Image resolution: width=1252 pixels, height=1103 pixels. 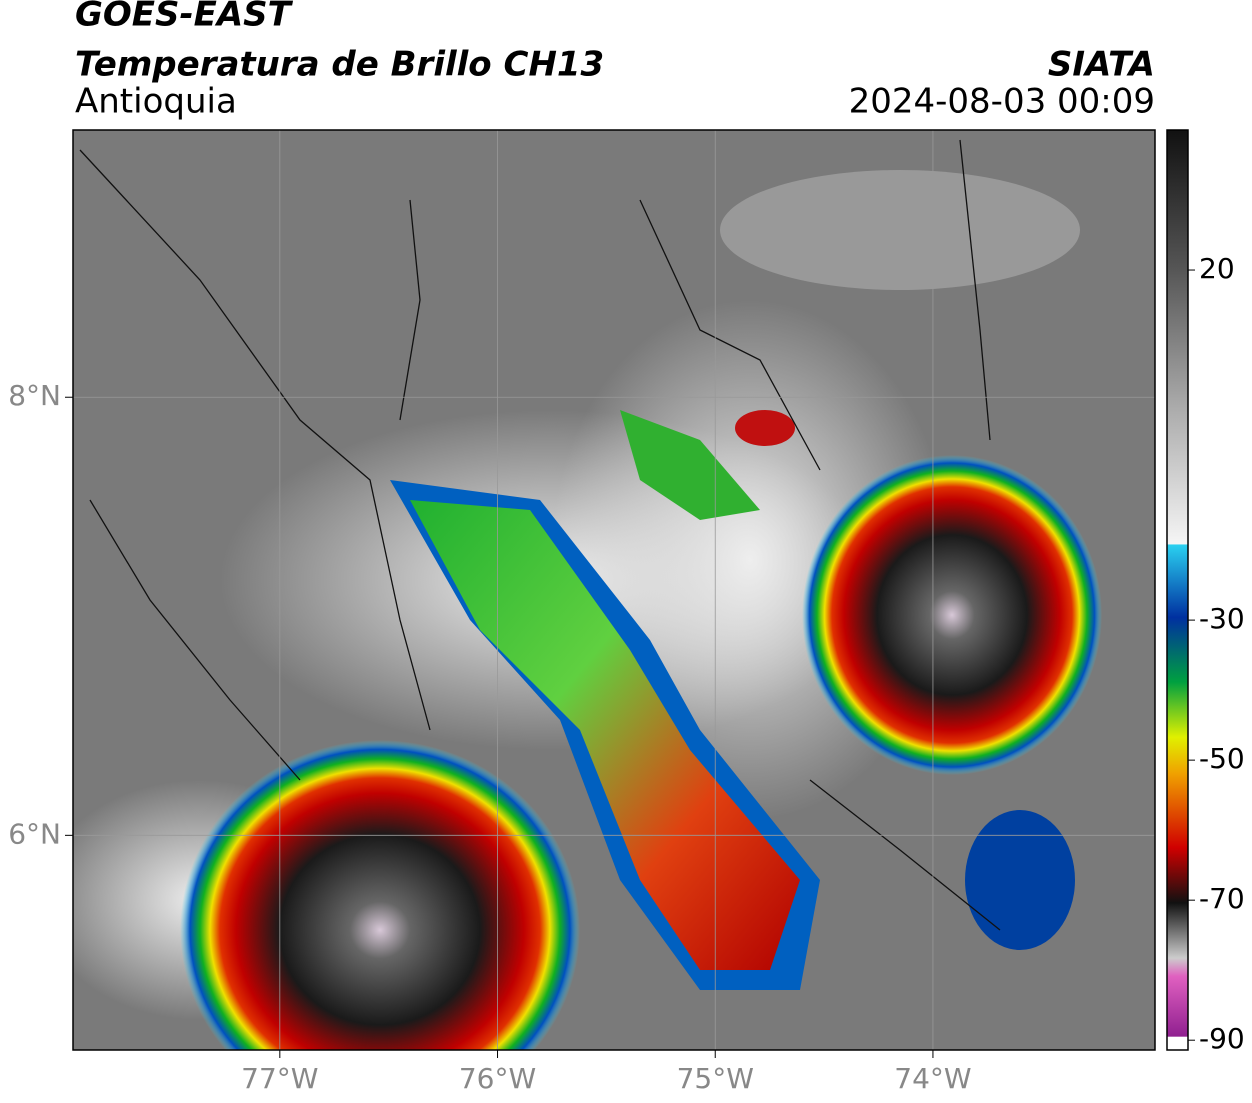 I want to click on datetime: 2024-08-03 00:09, so click(x=1002, y=102).